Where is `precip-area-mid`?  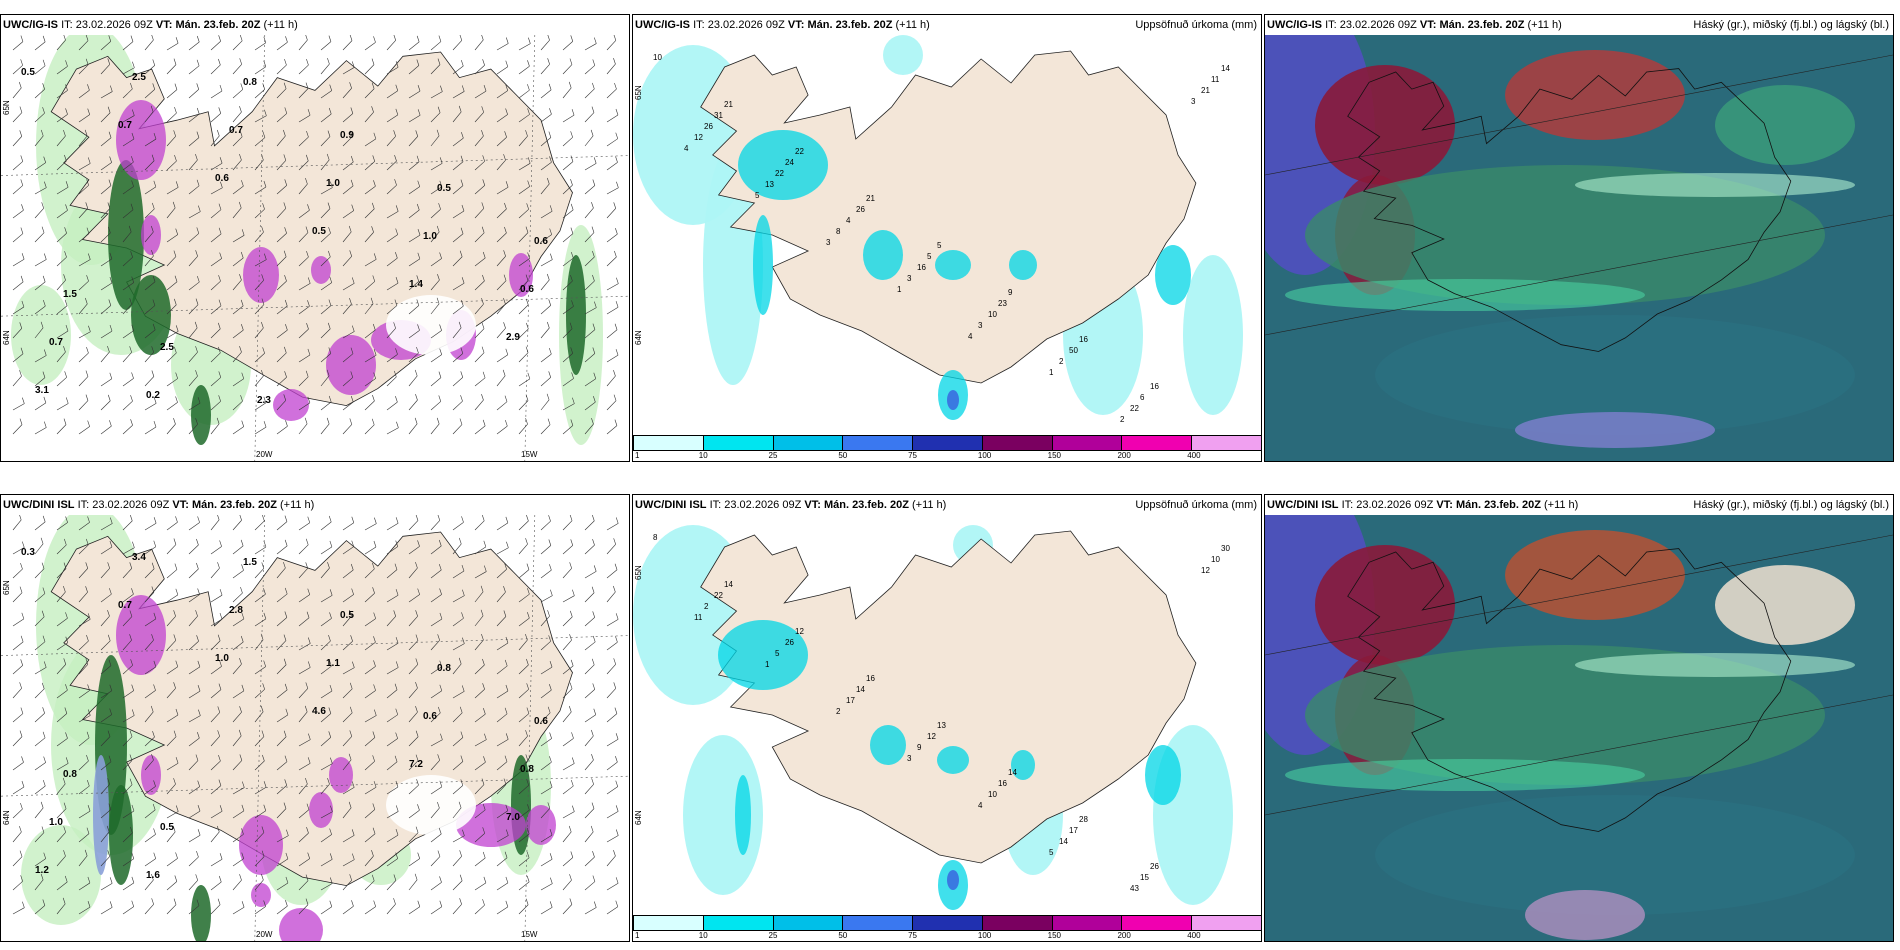
precip-area-mid is located at coordinates (1173, 275).